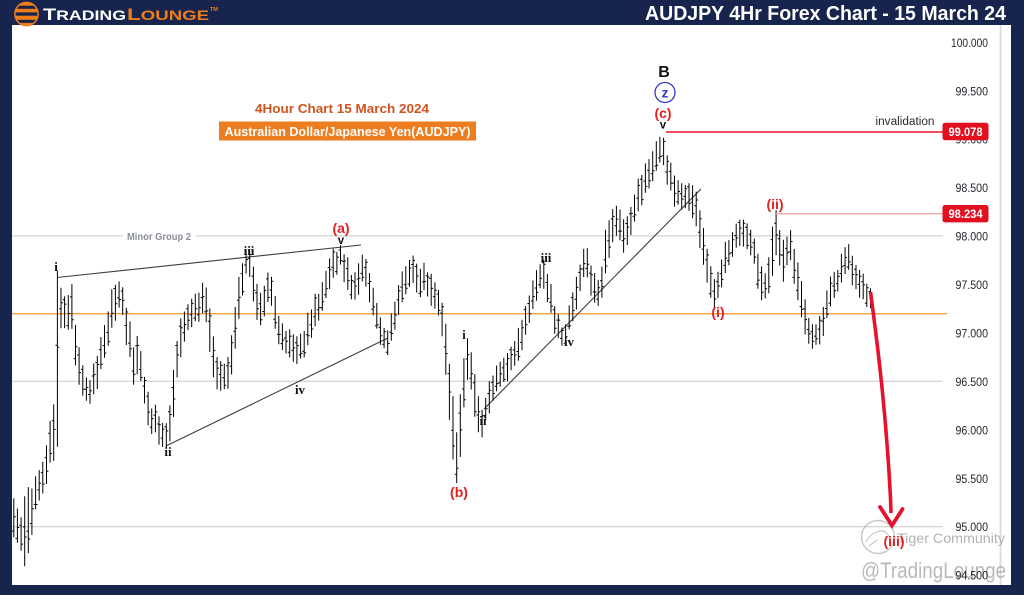 This screenshot has width=1024, height=600. What do you see at coordinates (972, 238) in the screenshot?
I see `svg-text: 98.000` at bounding box center [972, 238].